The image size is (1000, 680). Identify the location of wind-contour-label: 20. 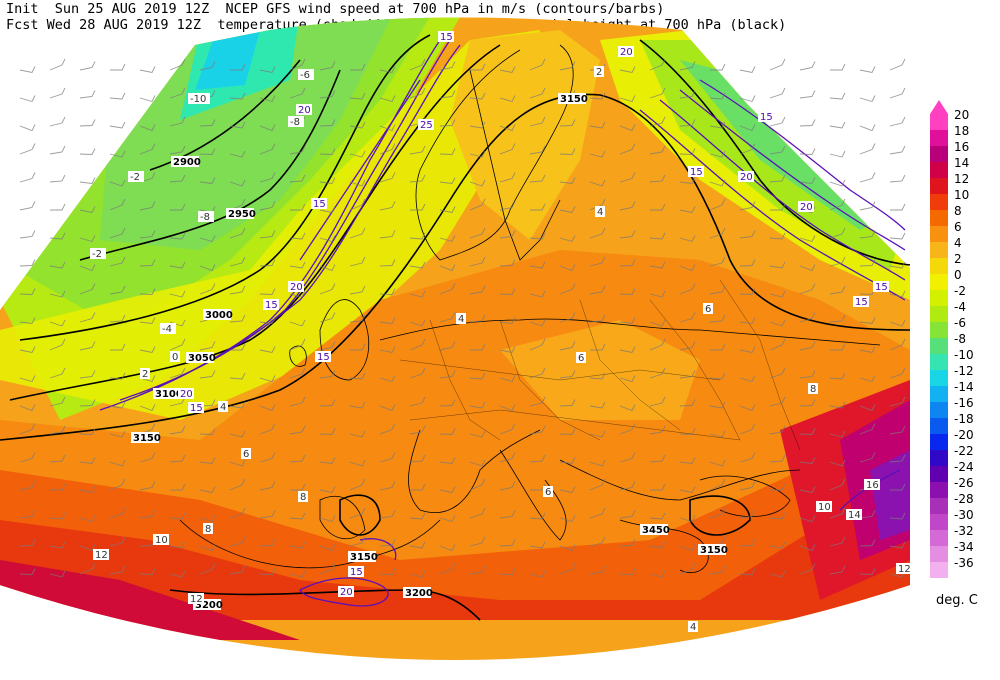
(296, 287).